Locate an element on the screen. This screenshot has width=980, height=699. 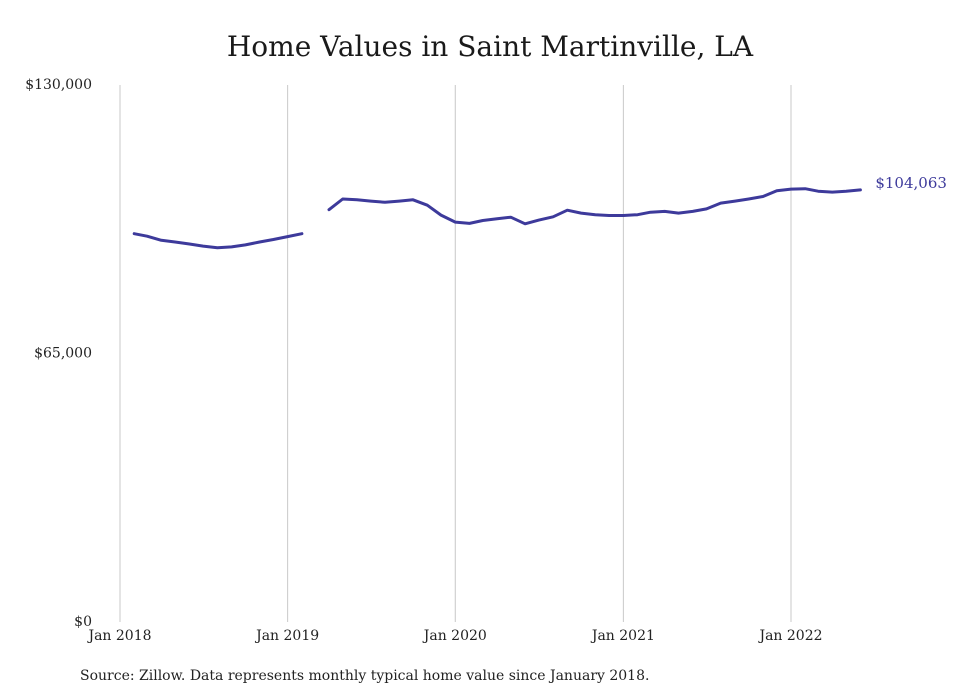
end-value-label: $104,063 is located at coordinates (911, 183).